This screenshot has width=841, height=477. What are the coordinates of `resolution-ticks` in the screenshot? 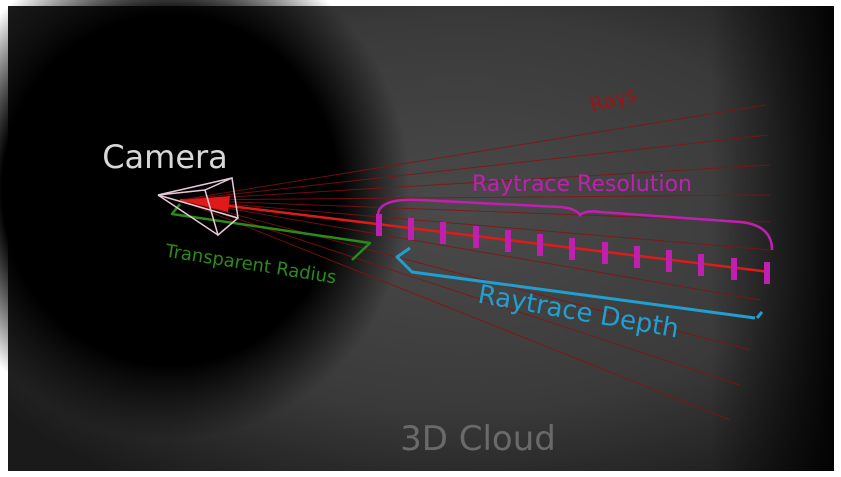 It's located at (573, 249).